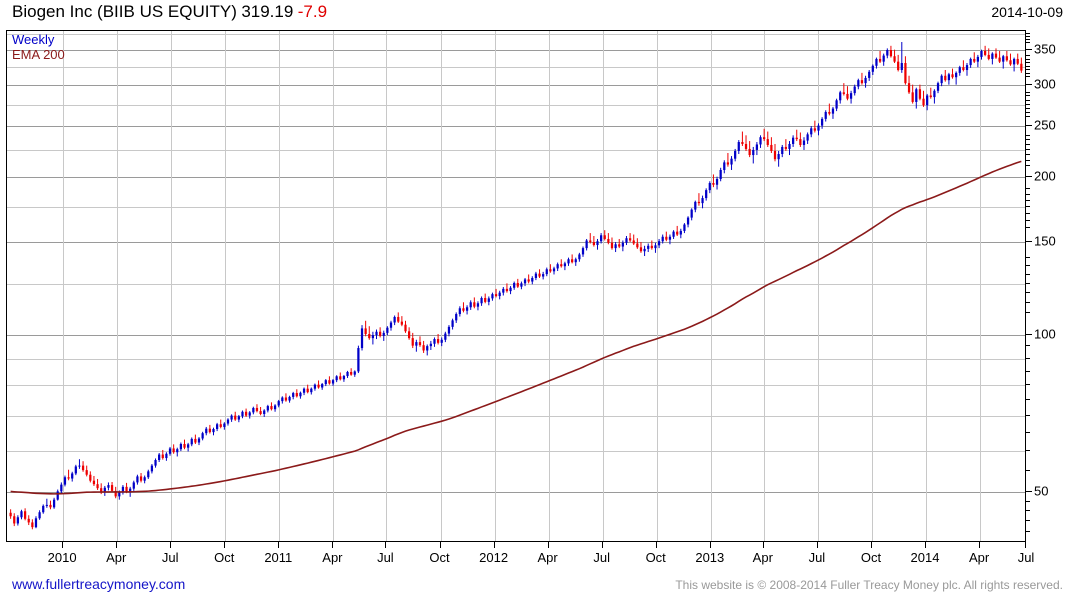 The height and width of the screenshot is (600, 1075). I want to click on site-link: www.fullertreacymoney.com, so click(99, 584).